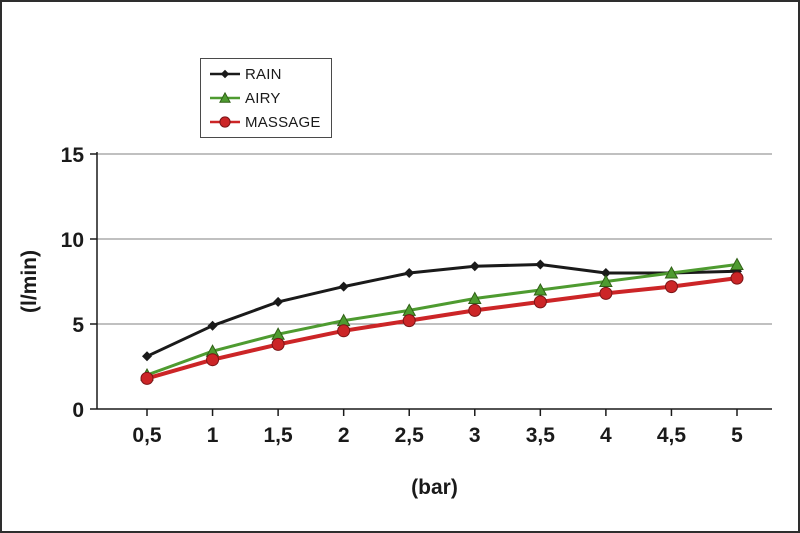 This screenshot has width=800, height=533. Describe the element at coordinates (737, 435) in the screenshot. I see `x-tick-label: 5` at that location.